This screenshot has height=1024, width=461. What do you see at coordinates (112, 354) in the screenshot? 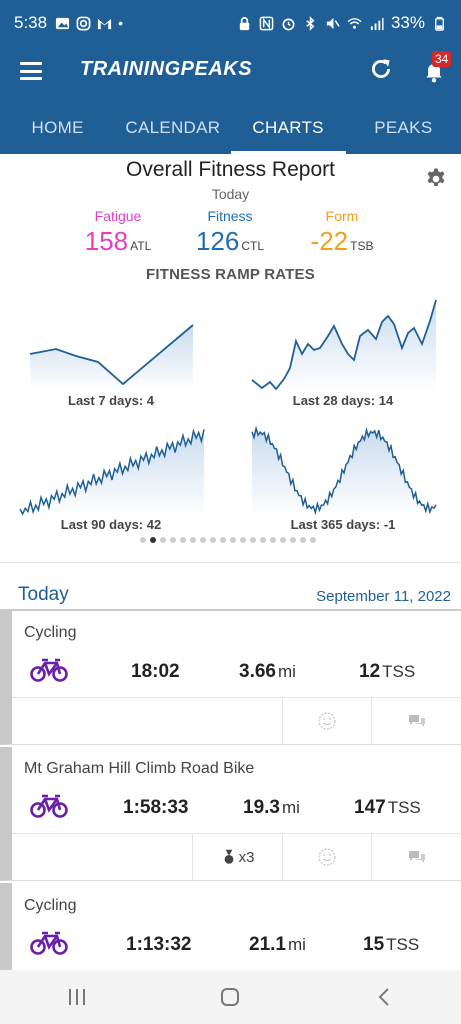
I see `ramp-chart-7-days` at bounding box center [112, 354].